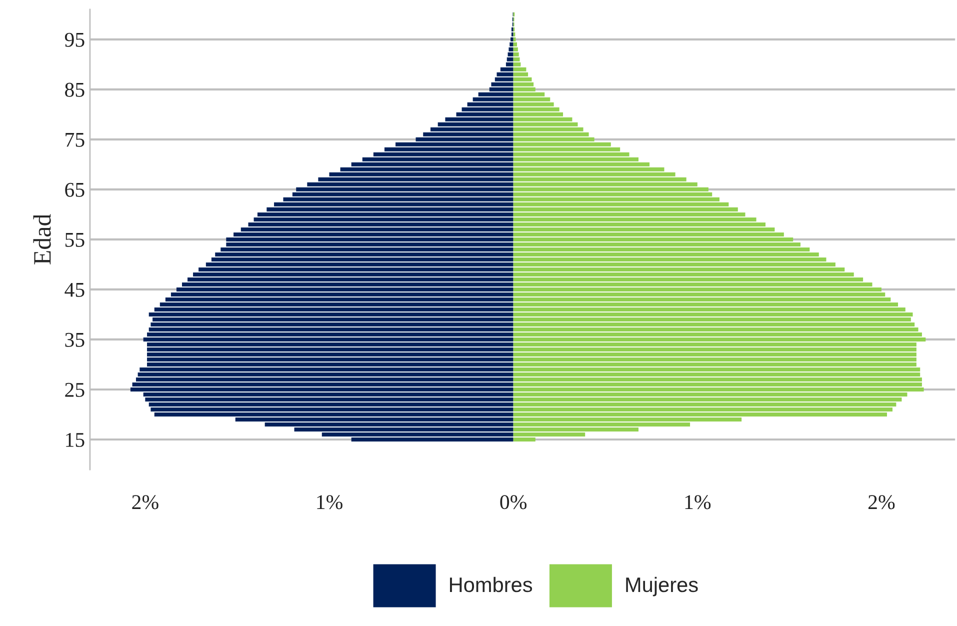 The height and width of the screenshot is (626, 957). I want to click on y-tick-label: 95, so click(74, 39).